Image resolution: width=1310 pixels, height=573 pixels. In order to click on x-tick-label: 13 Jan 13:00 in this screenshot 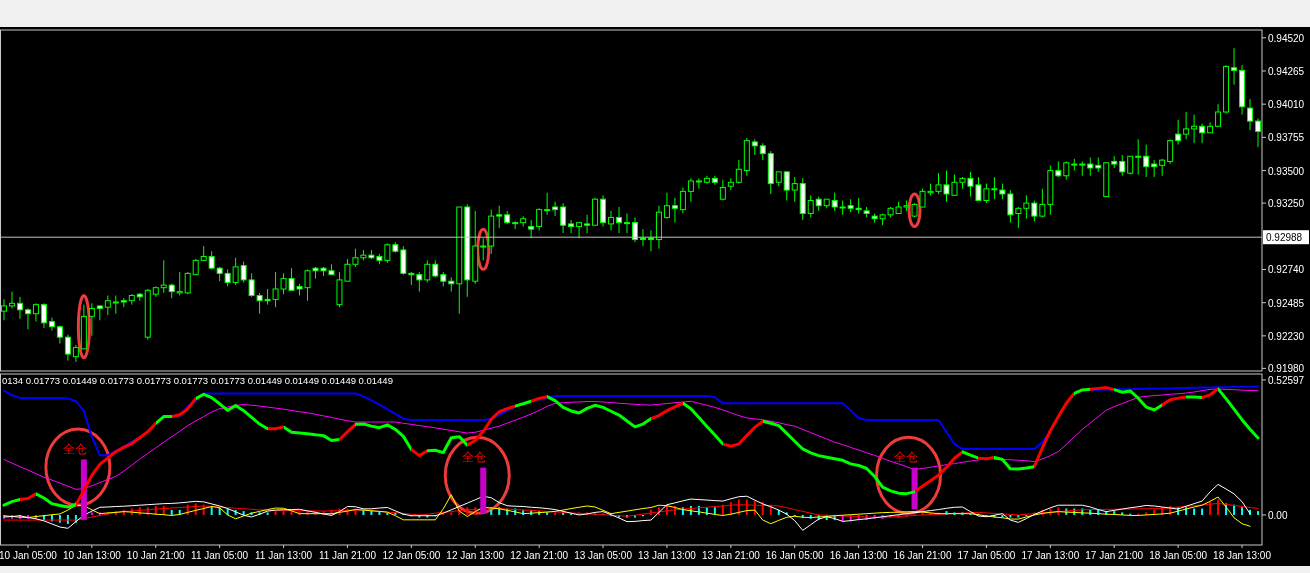, I will do `click(667, 555)`.